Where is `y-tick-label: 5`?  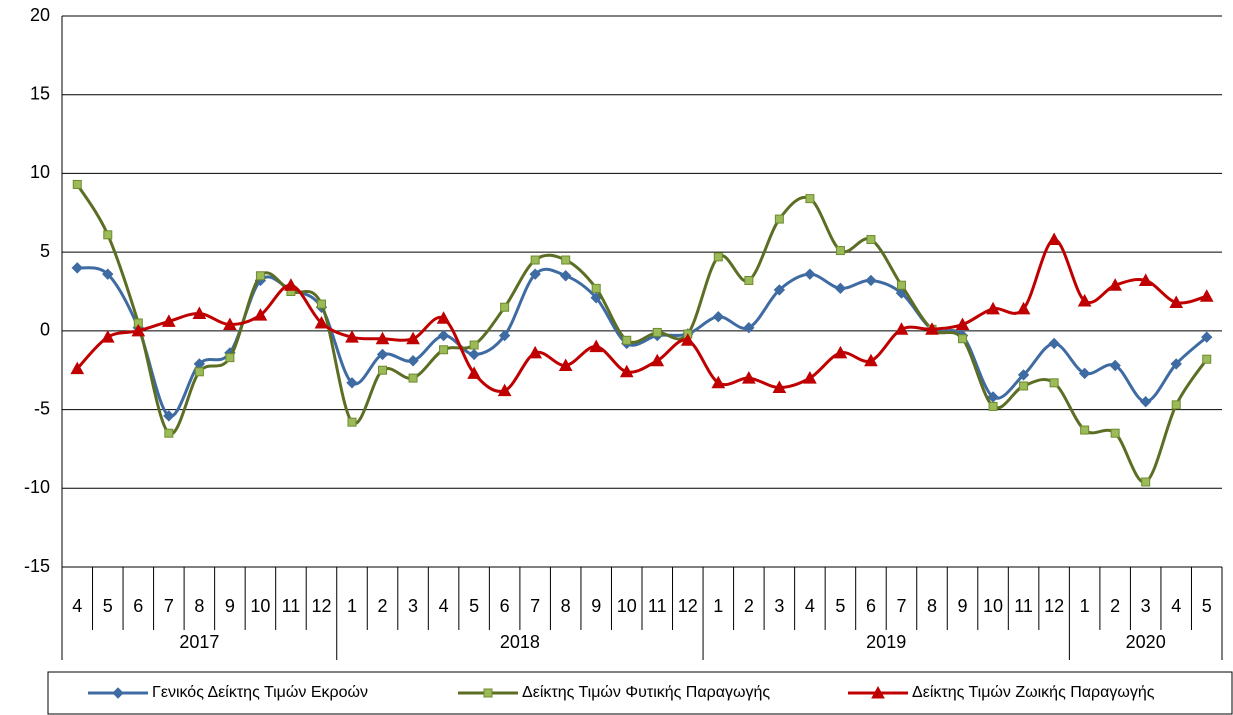
y-tick-label: 5 is located at coordinates (45, 251).